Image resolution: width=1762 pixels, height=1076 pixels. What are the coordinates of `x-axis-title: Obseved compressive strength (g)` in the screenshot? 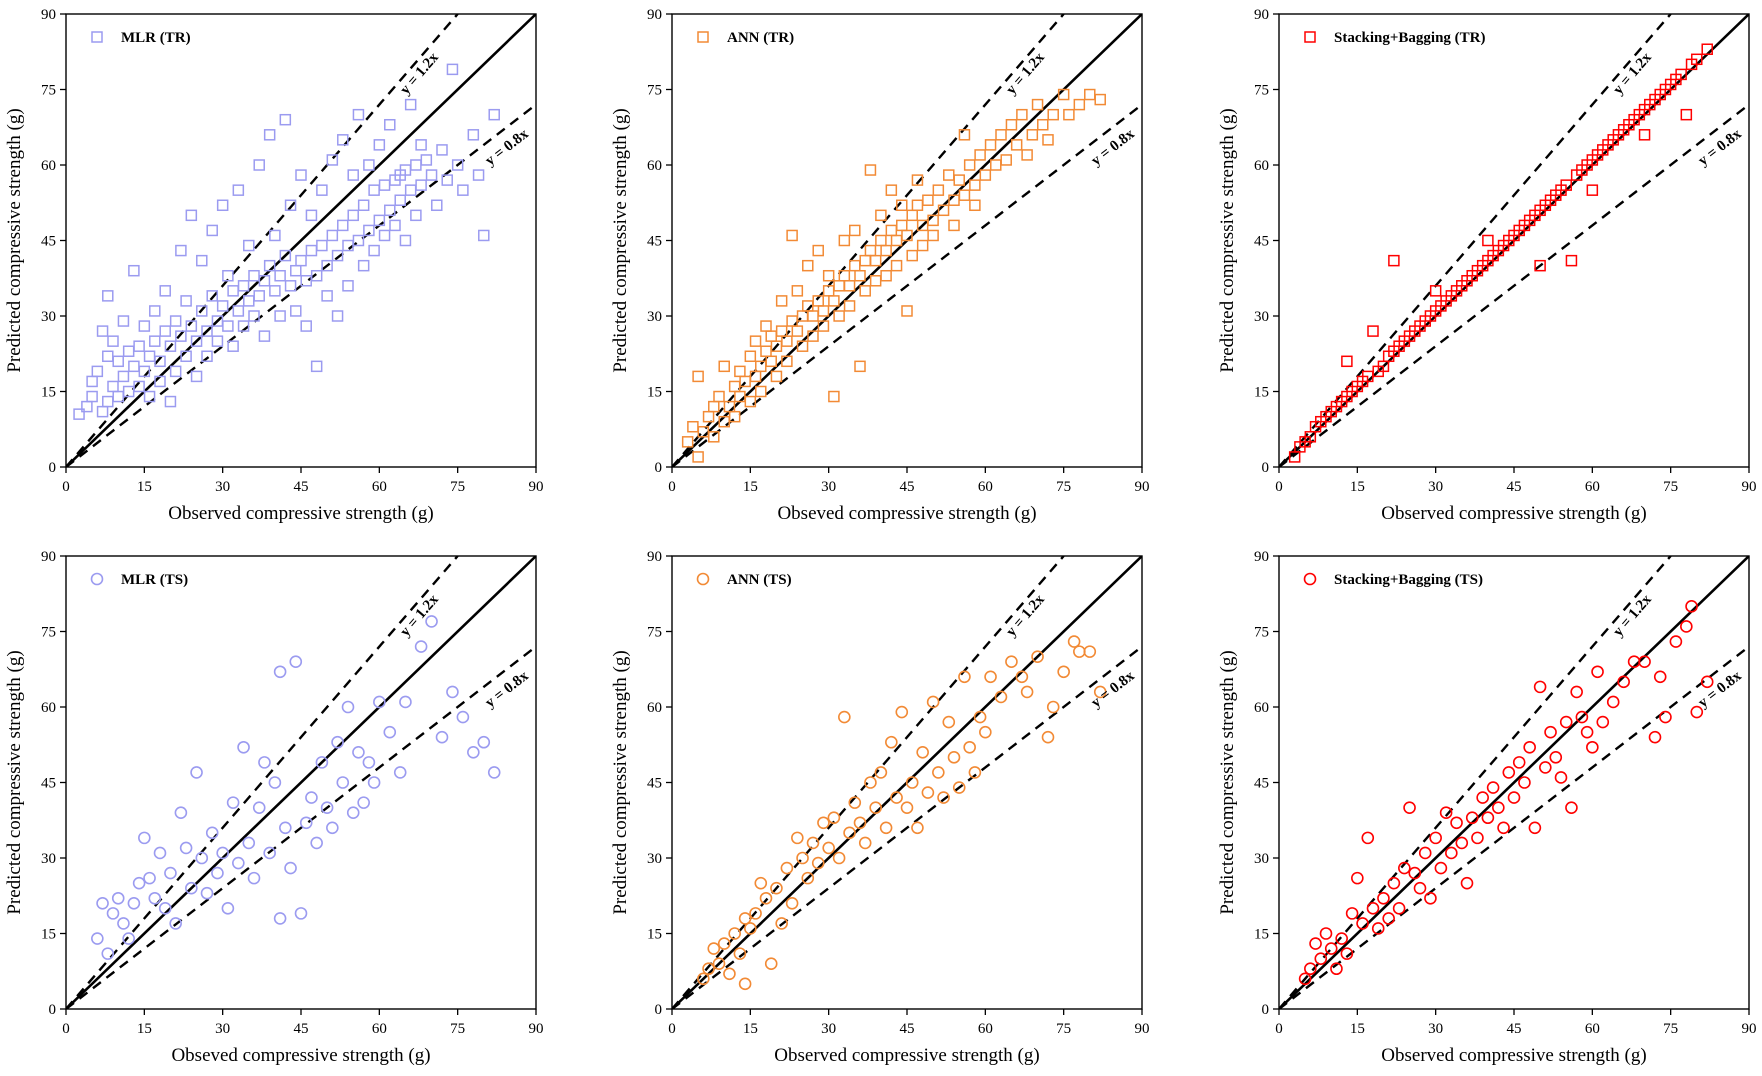 It's located at (906, 513).